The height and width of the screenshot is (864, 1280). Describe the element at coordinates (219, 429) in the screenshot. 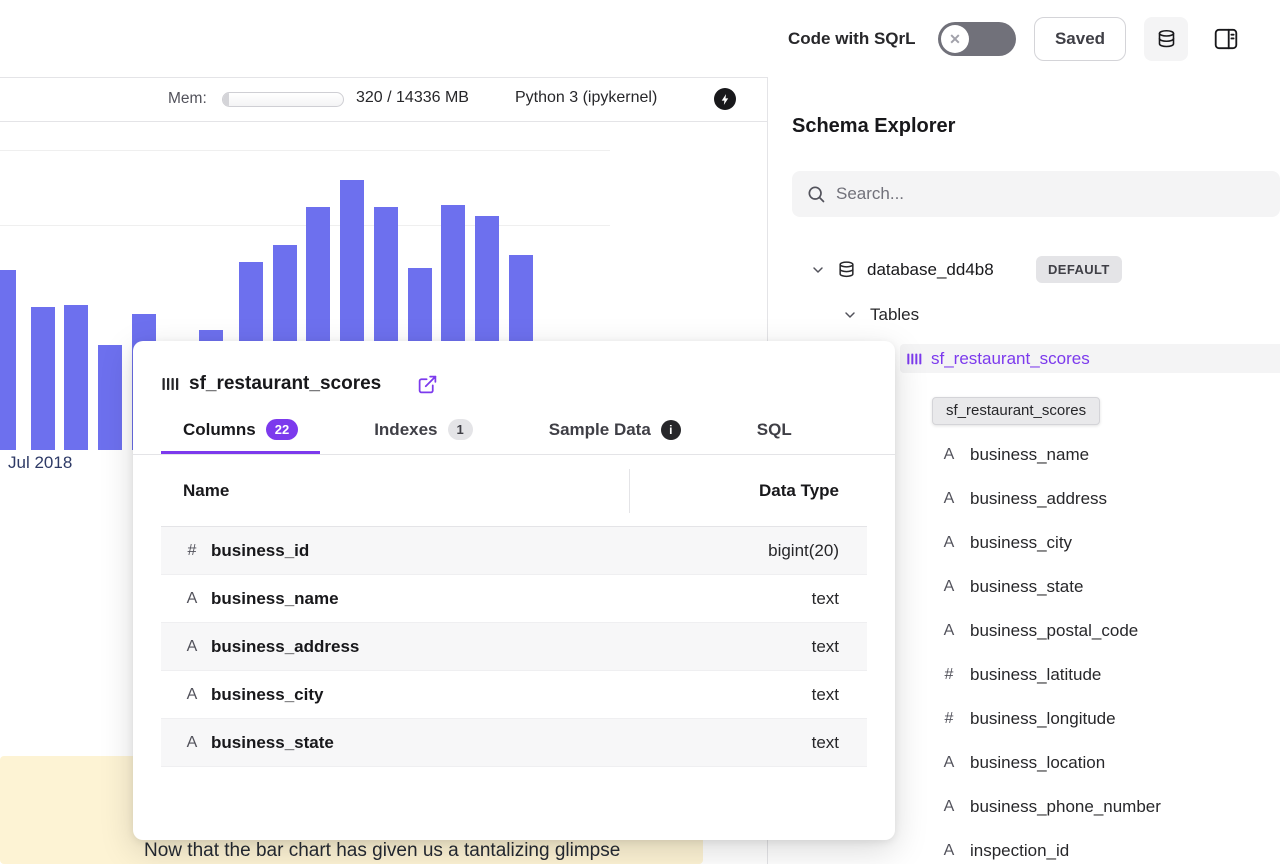

I see `tab-label: Columns` at that location.